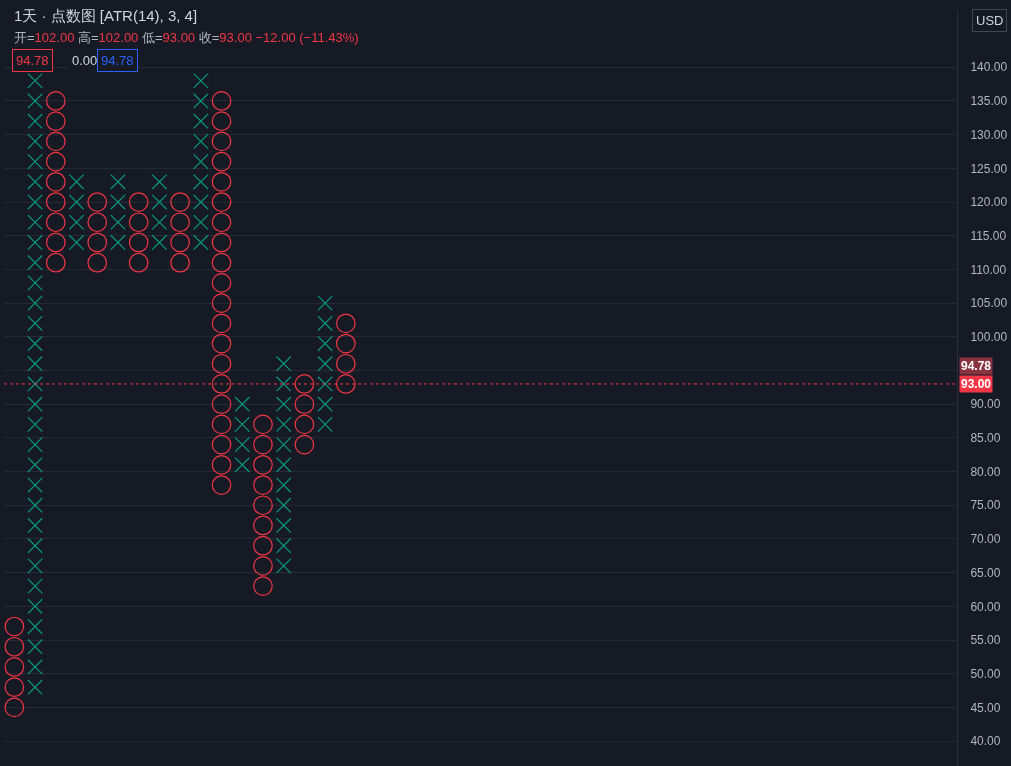 The width and height of the screenshot is (1011, 766). Describe the element at coordinates (989, 336) in the screenshot. I see `y-tick-label: 100.00` at that location.